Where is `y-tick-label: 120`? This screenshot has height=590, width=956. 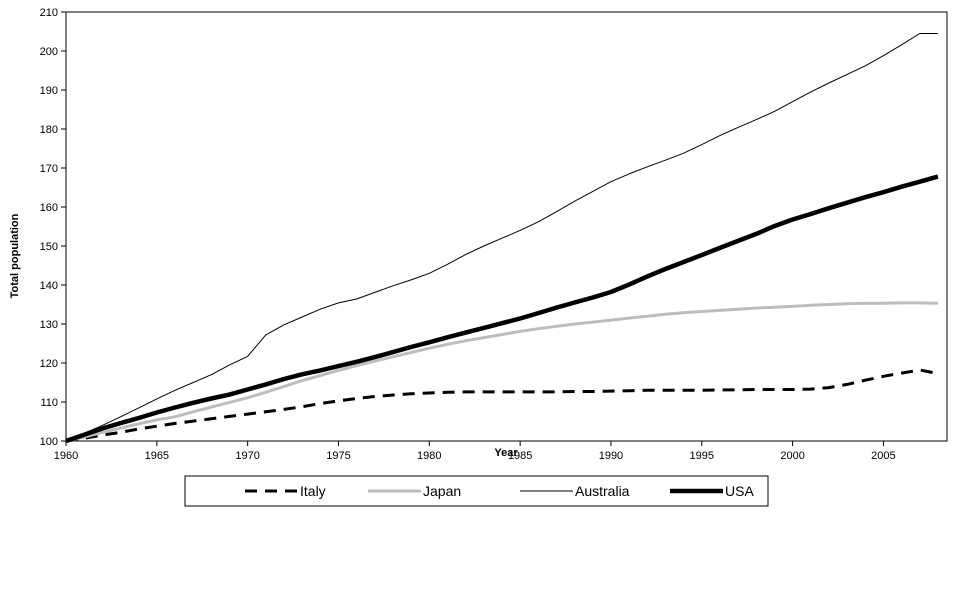 y-tick-label: 120 is located at coordinates (49, 364).